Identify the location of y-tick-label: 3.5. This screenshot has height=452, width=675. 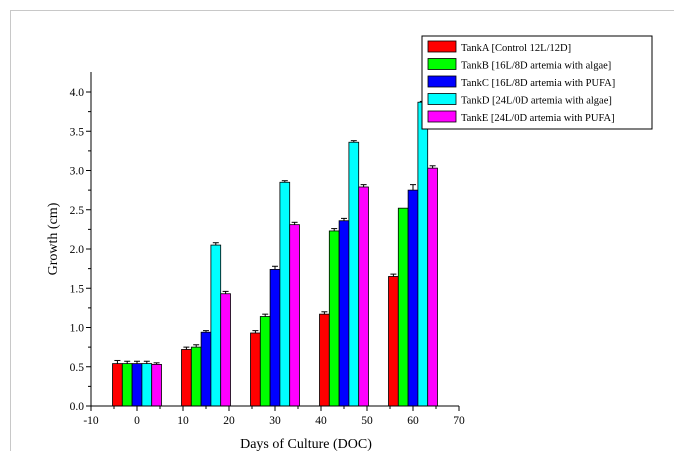
(77, 132).